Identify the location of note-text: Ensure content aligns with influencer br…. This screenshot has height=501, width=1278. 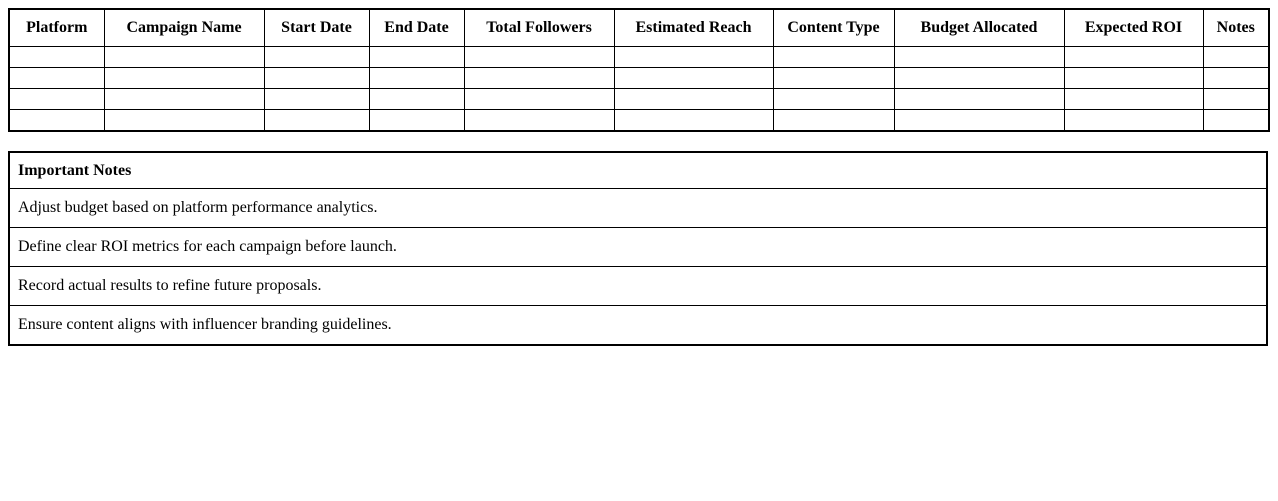
(638, 325).